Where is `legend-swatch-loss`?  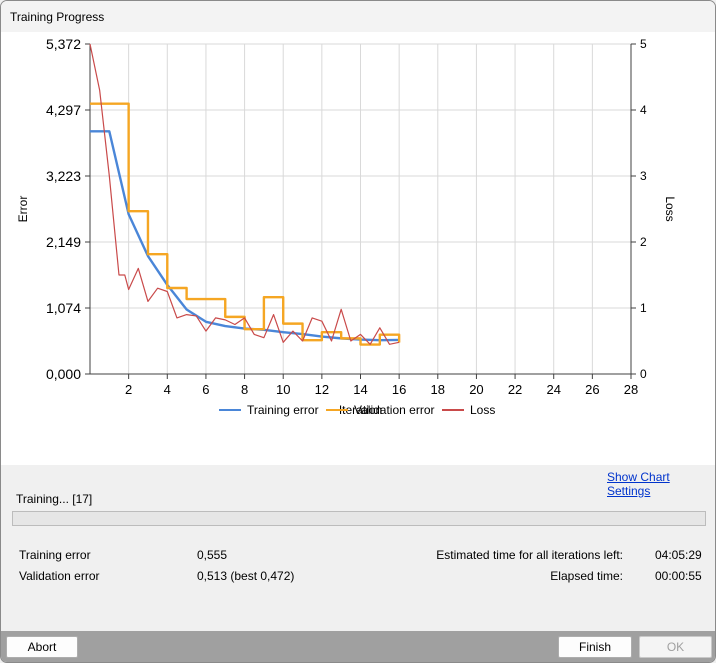 legend-swatch-loss is located at coordinates (453, 410).